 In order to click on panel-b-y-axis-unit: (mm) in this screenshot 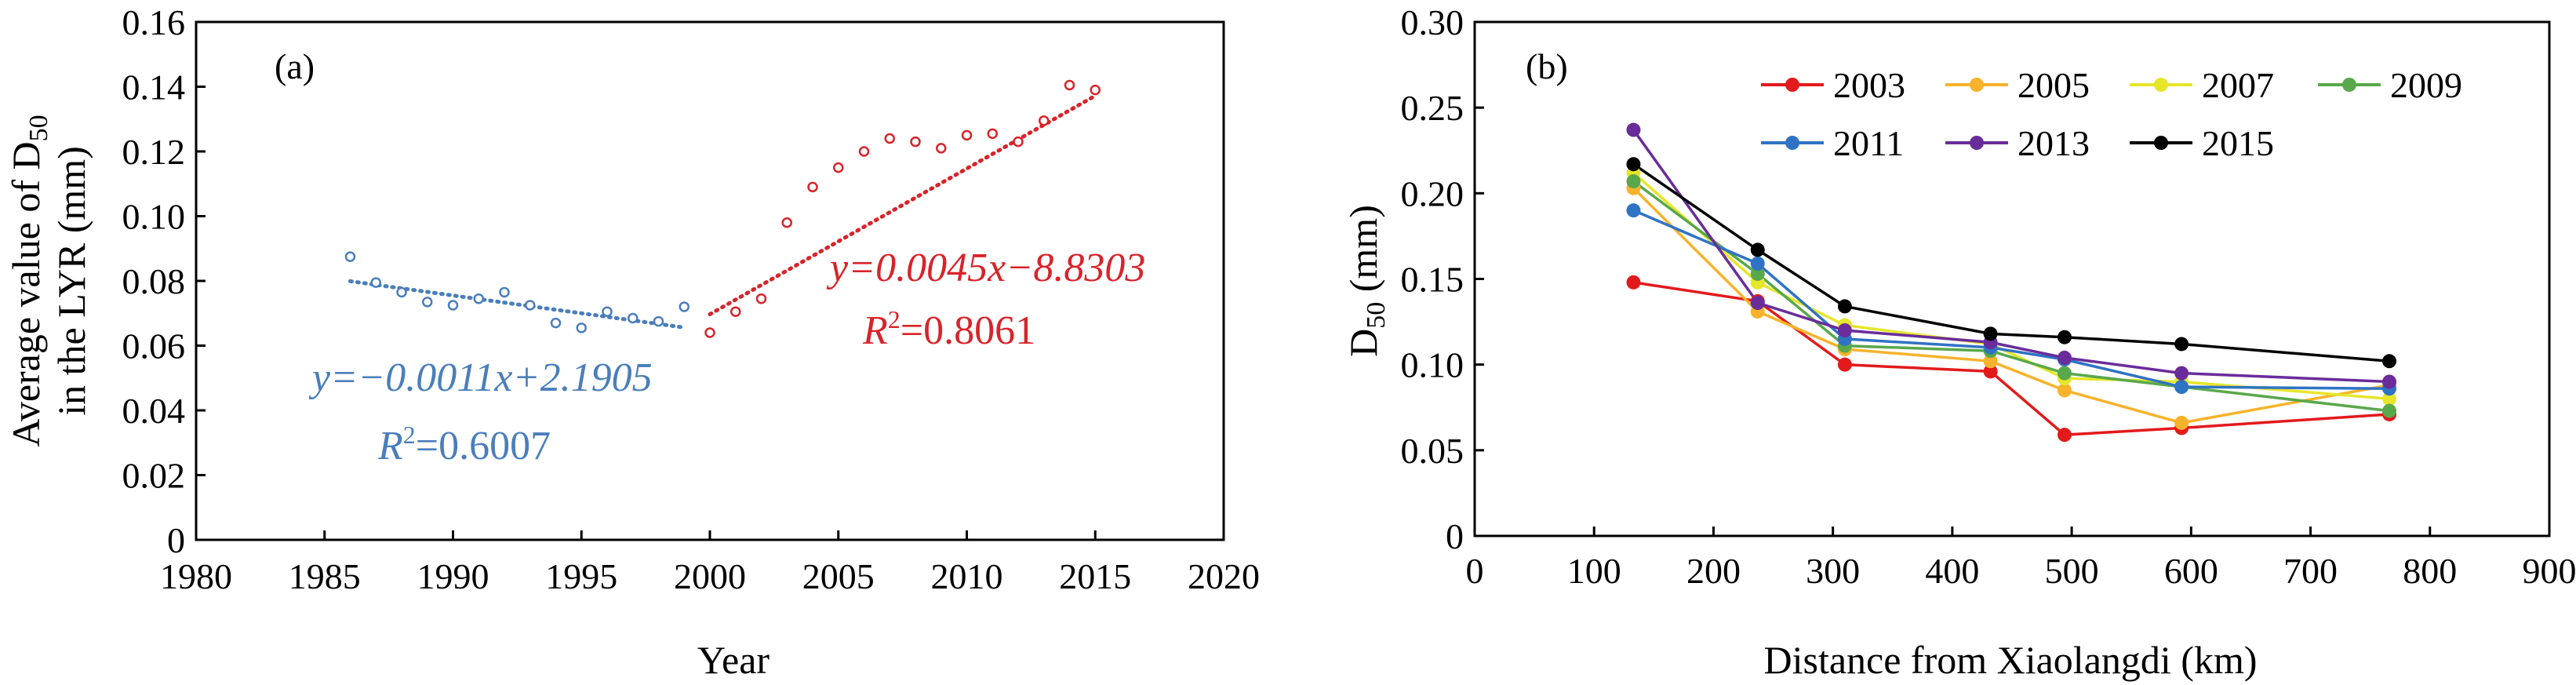, I will do `click(1363, 254)`.